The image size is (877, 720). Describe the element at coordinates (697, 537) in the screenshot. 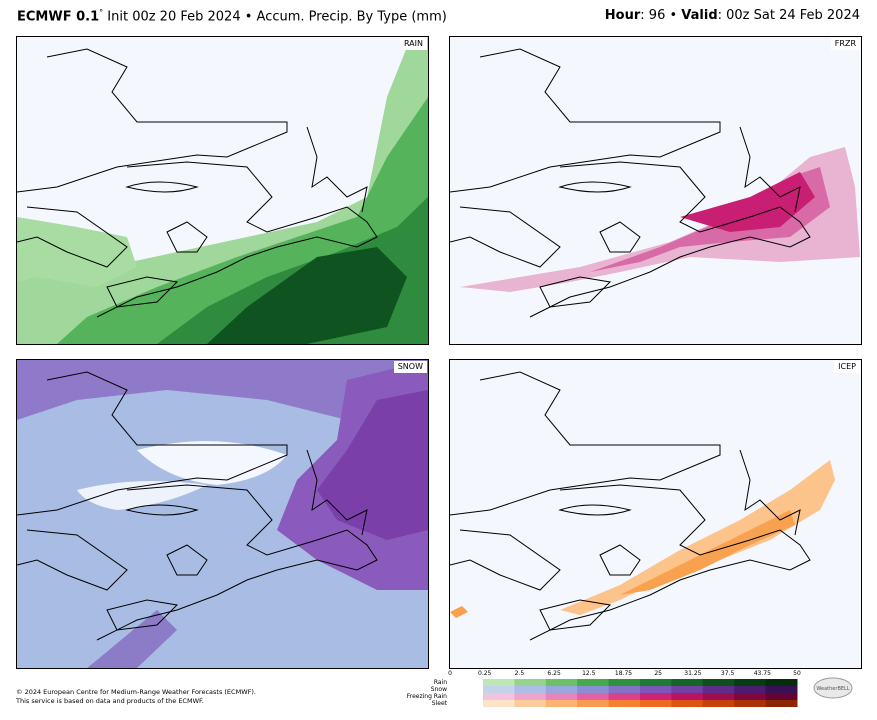

I see `icep-field-light` at that location.